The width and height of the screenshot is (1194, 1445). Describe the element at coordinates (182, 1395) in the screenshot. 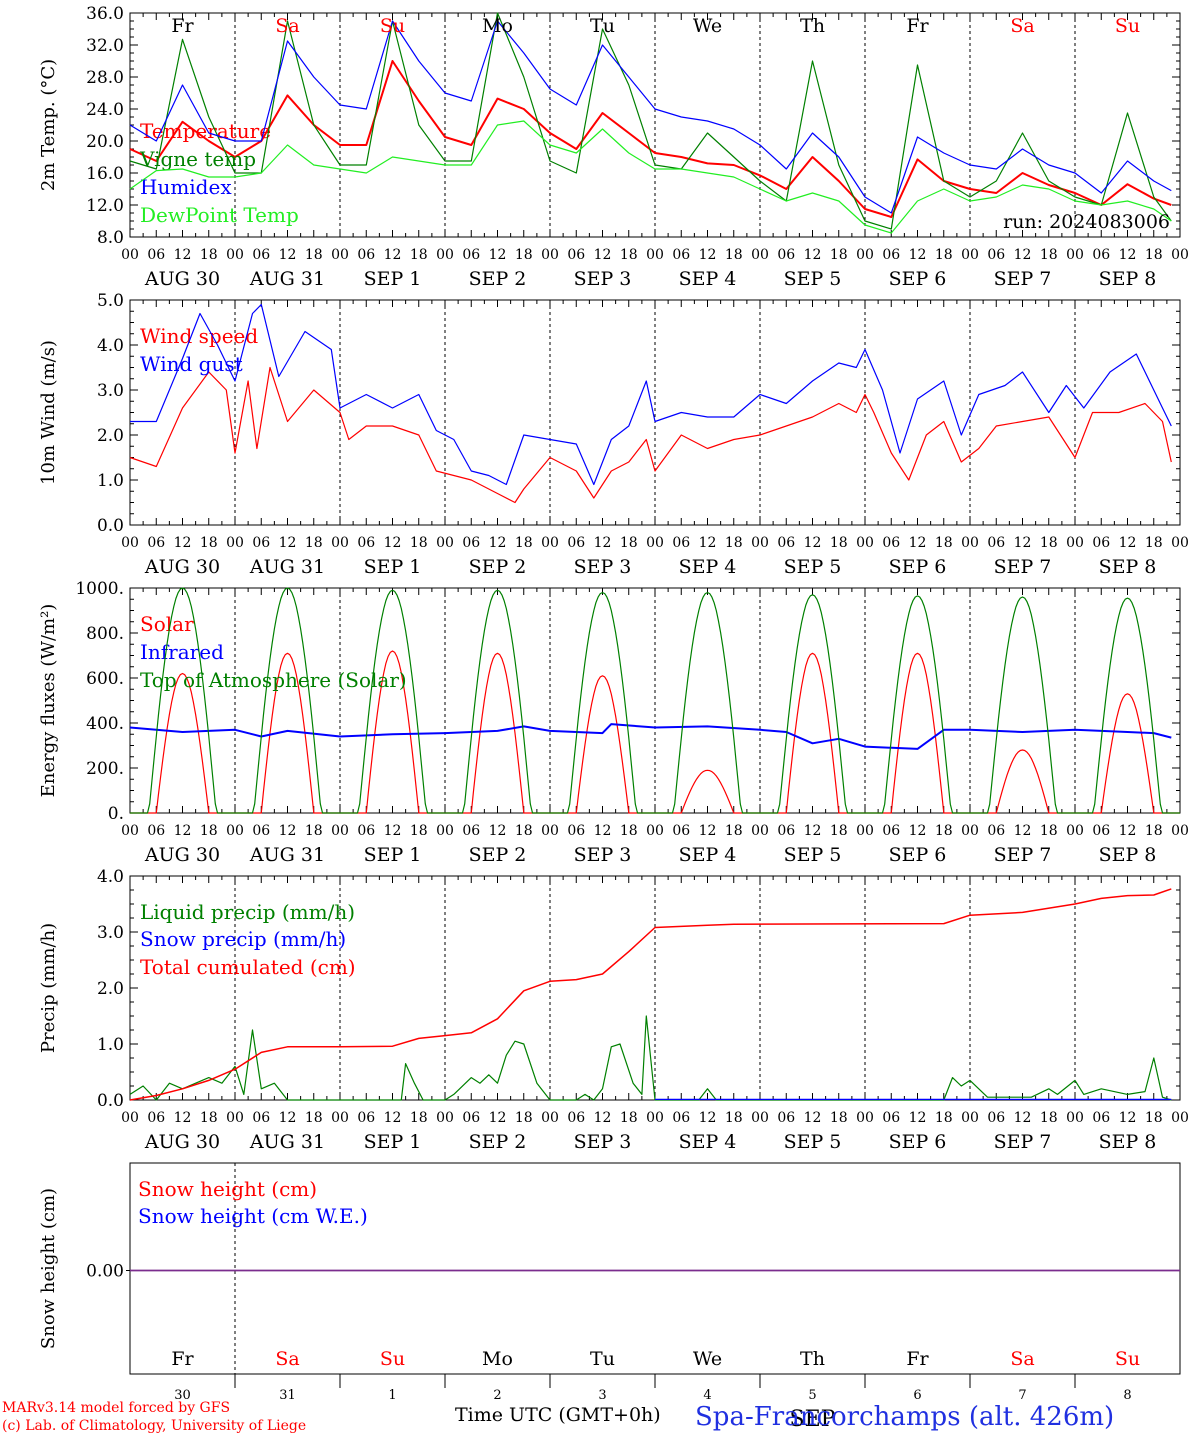

I see `day-number-label: 30` at that location.